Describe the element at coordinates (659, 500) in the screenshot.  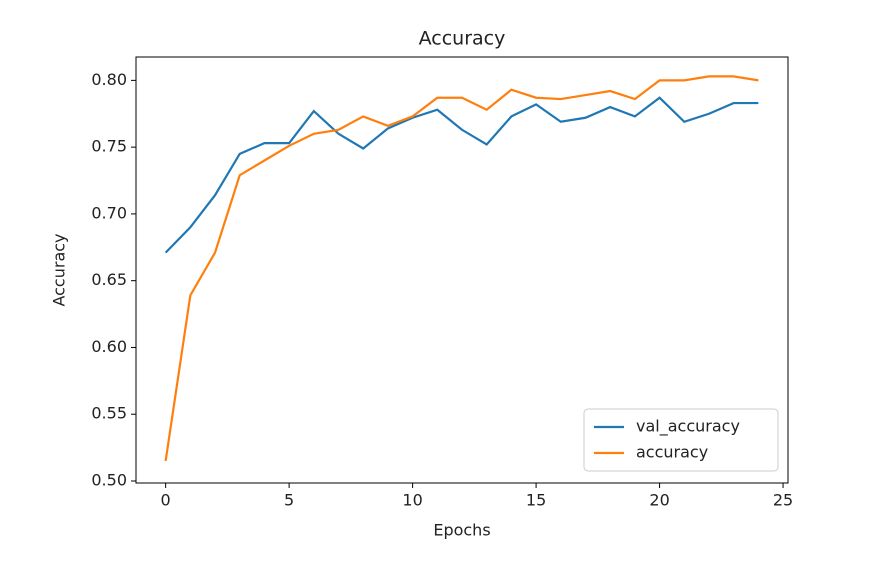
I see `x-tick-label: 20` at that location.